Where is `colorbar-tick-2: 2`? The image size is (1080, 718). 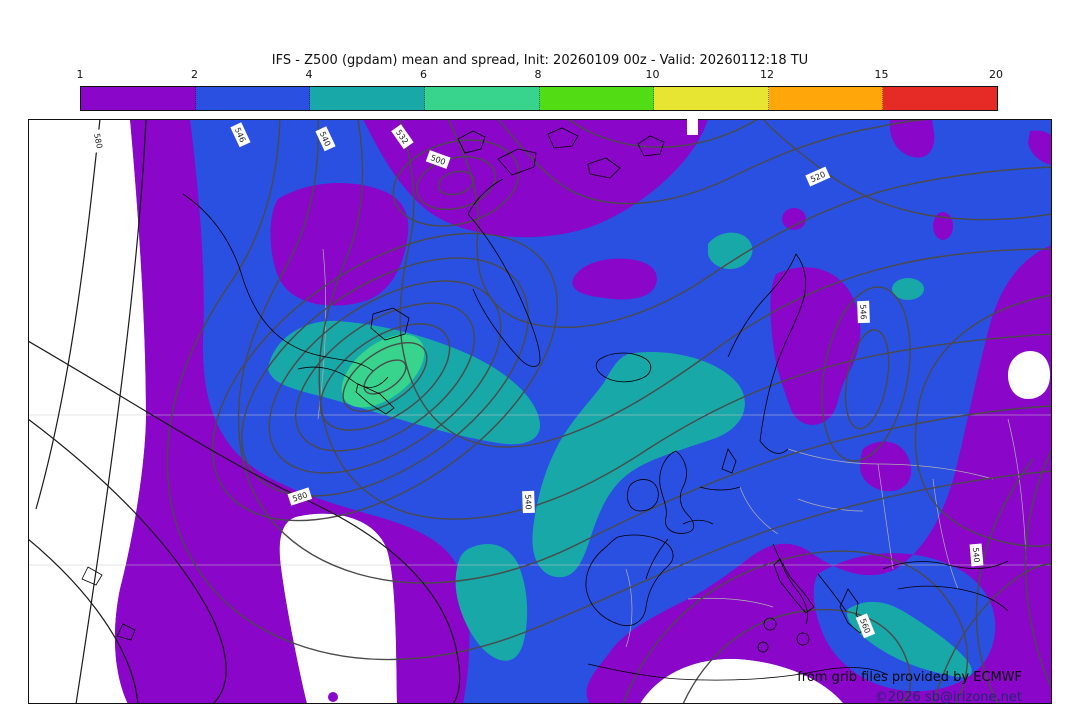 colorbar-tick-2: 2 is located at coordinates (194, 74).